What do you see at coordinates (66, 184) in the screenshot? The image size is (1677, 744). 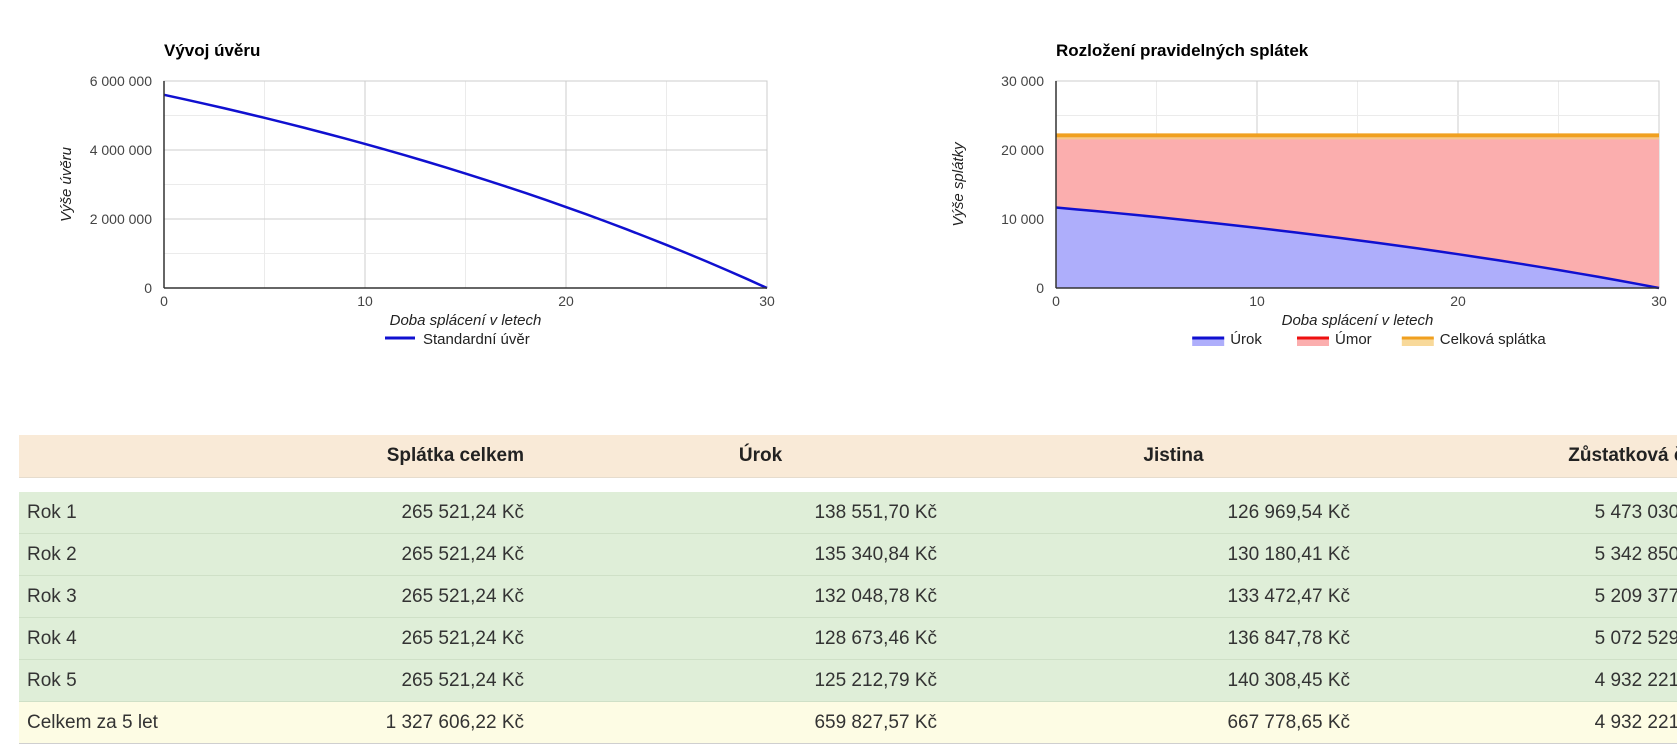 I see `y-axis-label: Výše úvěru` at bounding box center [66, 184].